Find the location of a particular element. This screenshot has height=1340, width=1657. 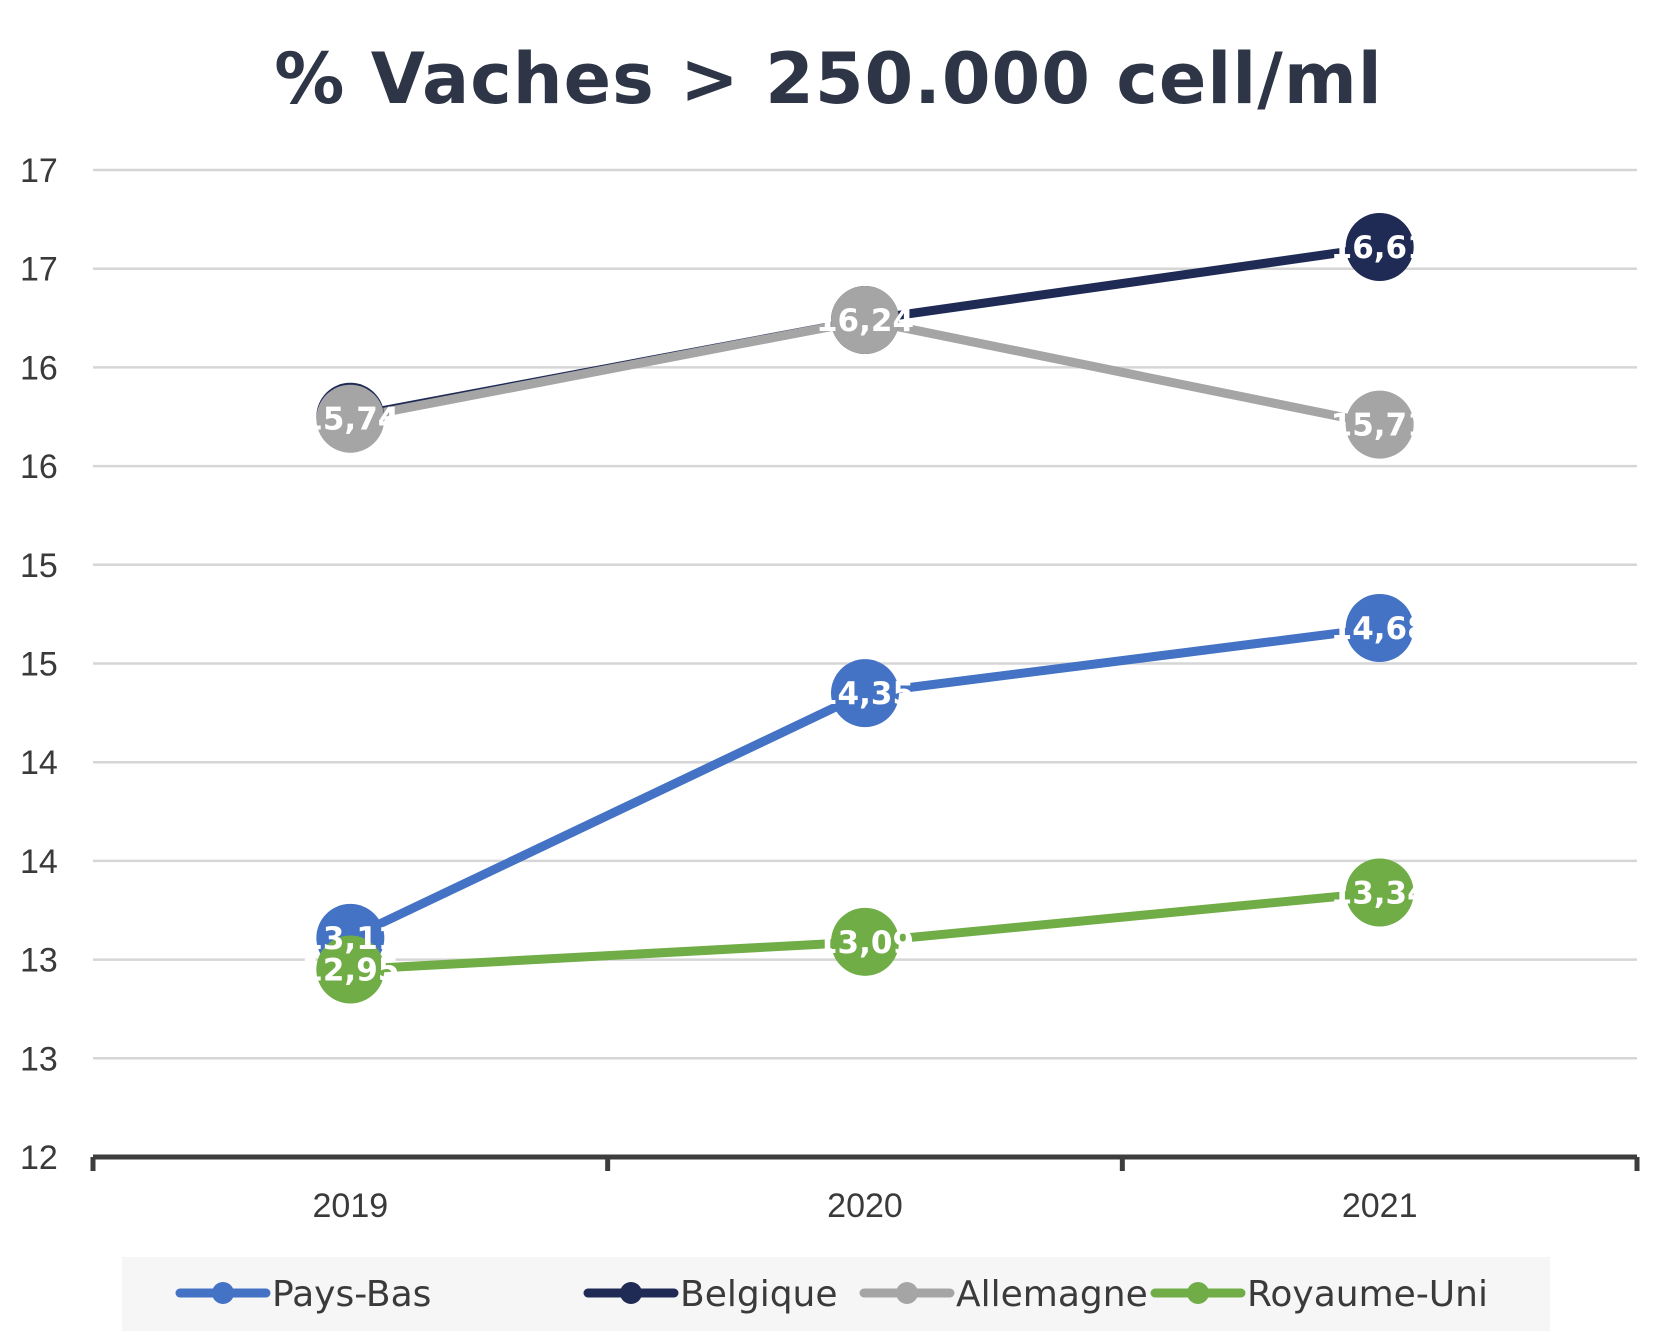

data-label: 15,74 is located at coordinates (350, 420).